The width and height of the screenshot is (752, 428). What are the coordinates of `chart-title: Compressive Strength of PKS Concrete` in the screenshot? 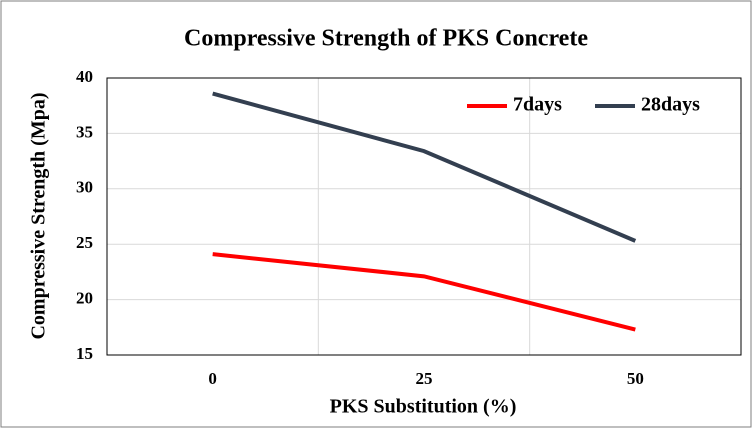 It's located at (386, 39).